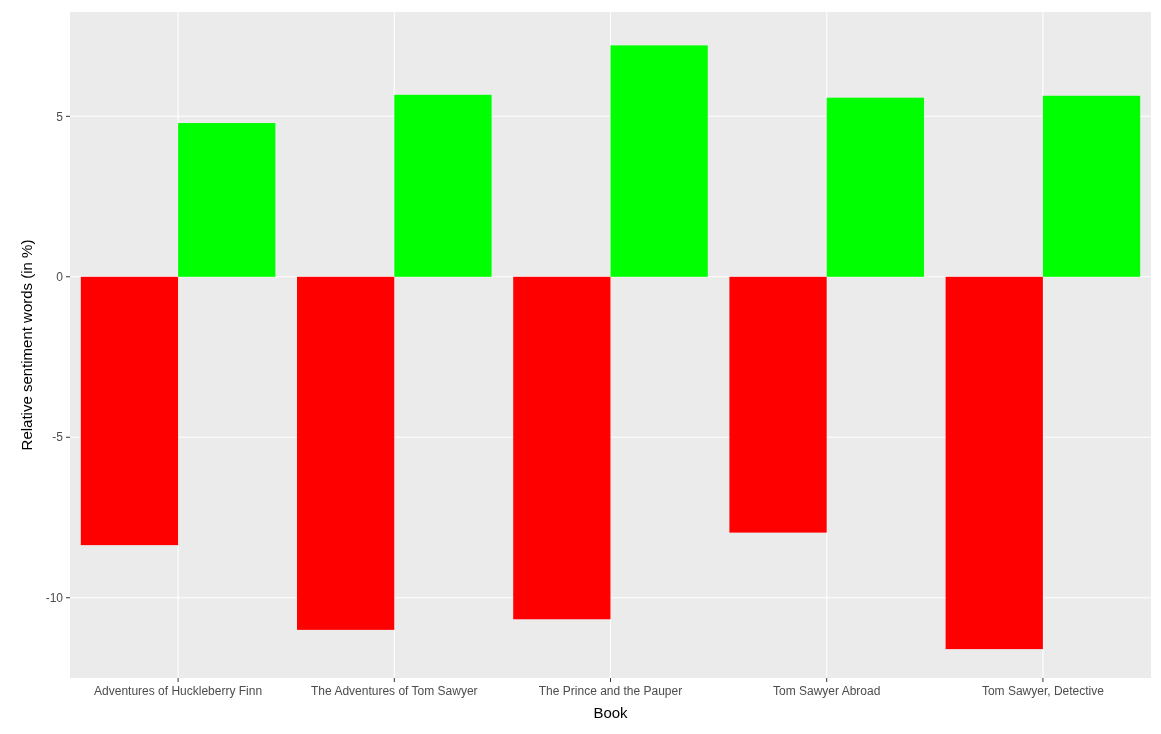 This screenshot has width=1161, height=734. What do you see at coordinates (178, 691) in the screenshot?
I see `x-tick-label: Adventures of Huckleberry Finn` at bounding box center [178, 691].